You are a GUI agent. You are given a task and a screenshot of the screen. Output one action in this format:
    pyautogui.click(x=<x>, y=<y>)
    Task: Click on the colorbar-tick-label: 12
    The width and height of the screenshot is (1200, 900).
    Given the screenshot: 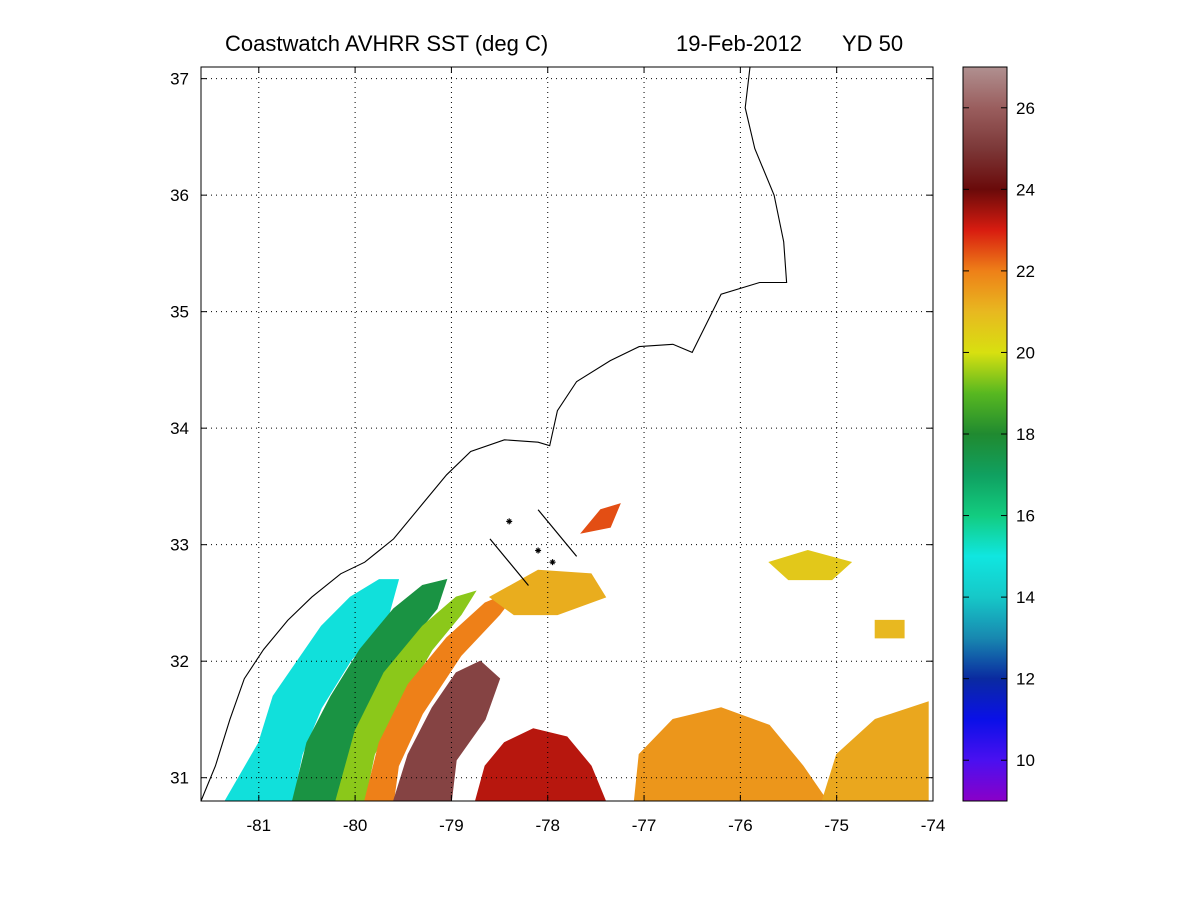 What is the action you would take?
    pyautogui.click(x=1025, y=679)
    